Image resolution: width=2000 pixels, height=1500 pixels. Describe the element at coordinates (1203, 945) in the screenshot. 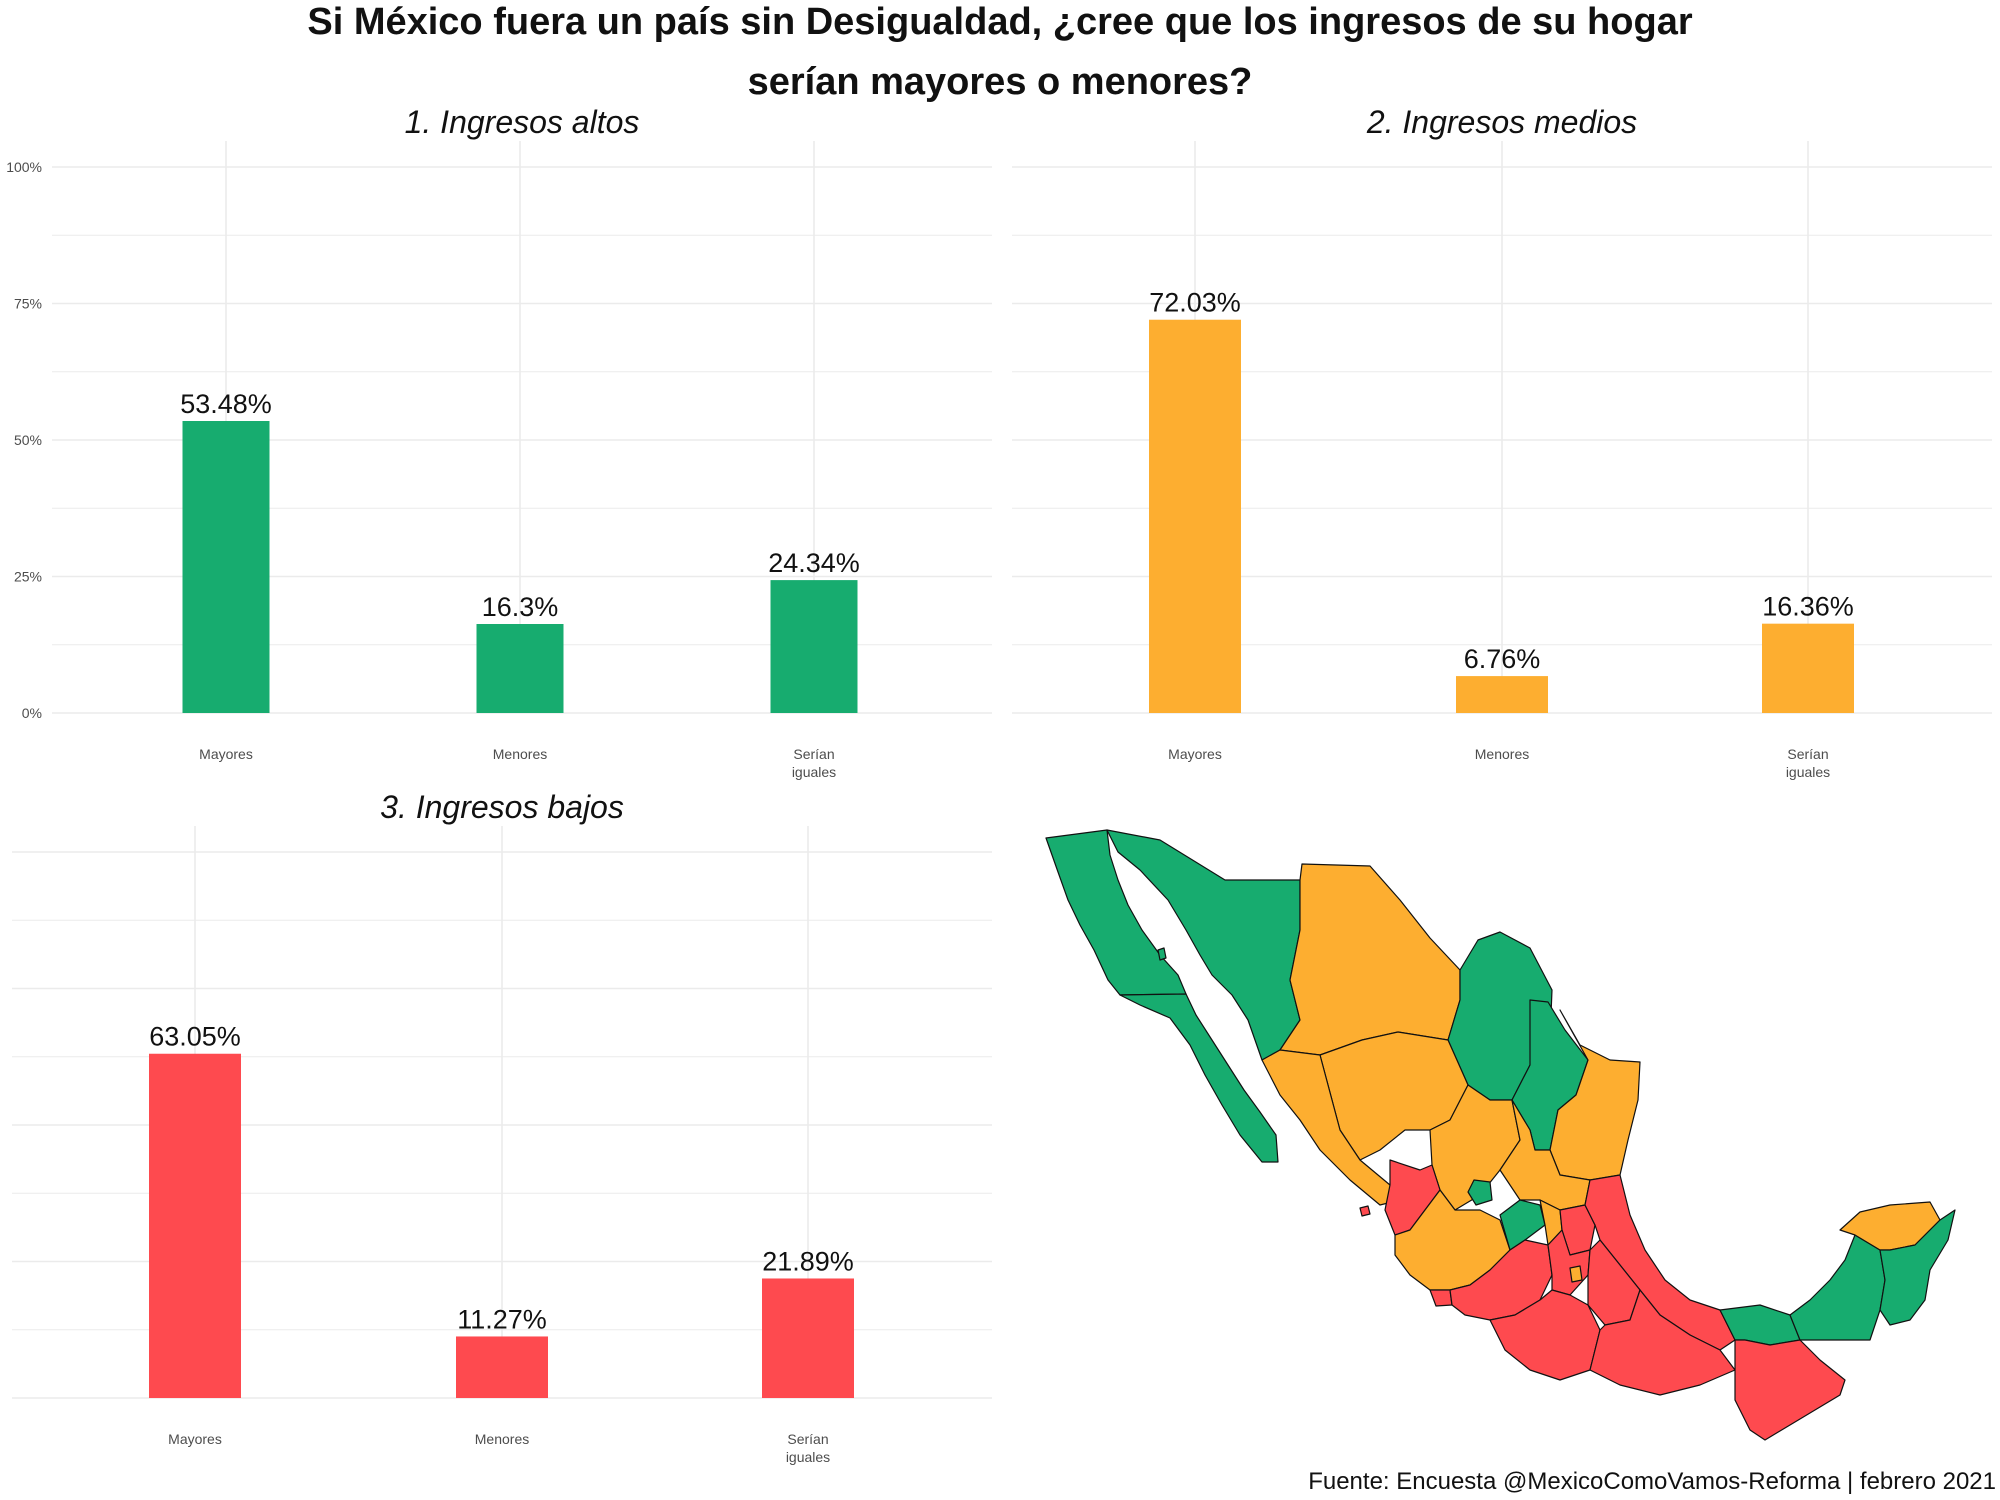

I see `map-region-sonora` at that location.